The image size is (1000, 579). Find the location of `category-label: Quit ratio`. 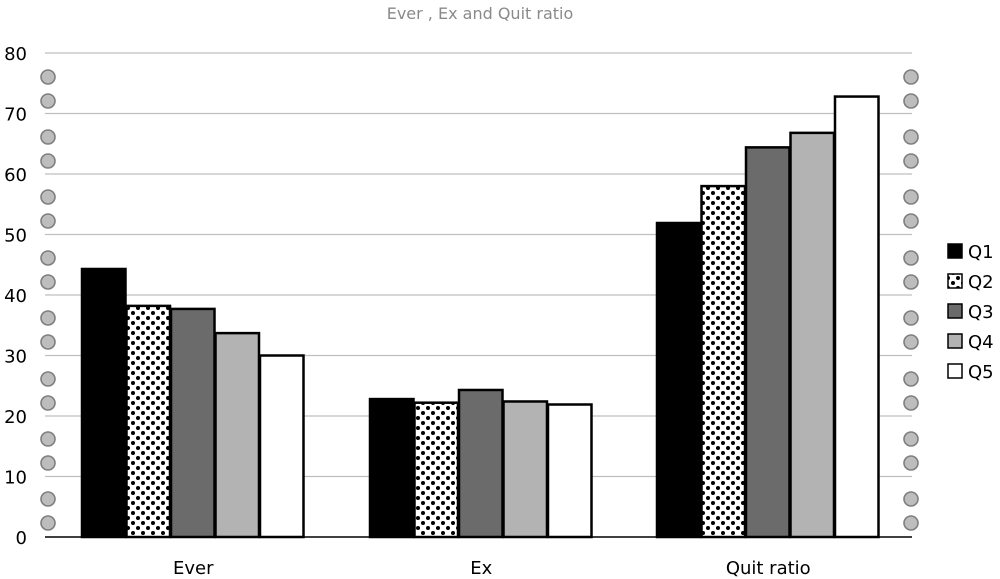

category-label: Quit ratio is located at coordinates (768, 568).